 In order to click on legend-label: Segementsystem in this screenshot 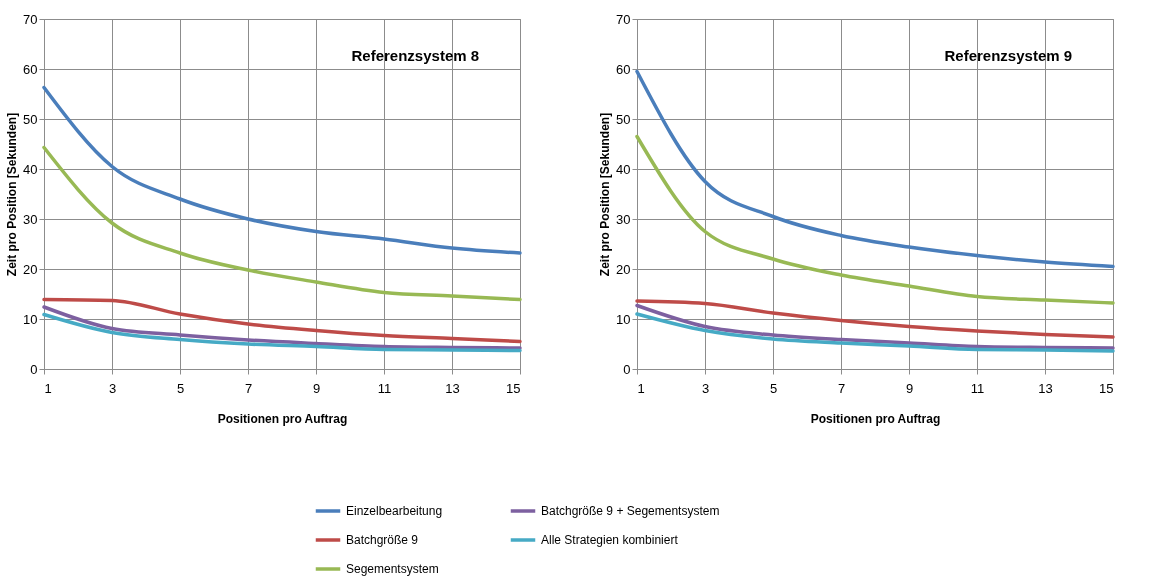, I will do `click(392, 569)`.